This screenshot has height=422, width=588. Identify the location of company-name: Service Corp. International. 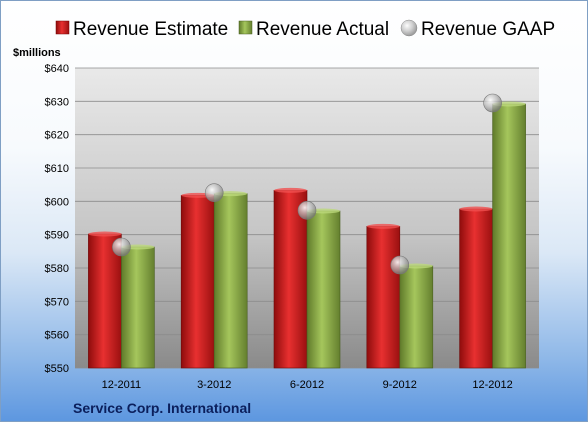
(162, 408).